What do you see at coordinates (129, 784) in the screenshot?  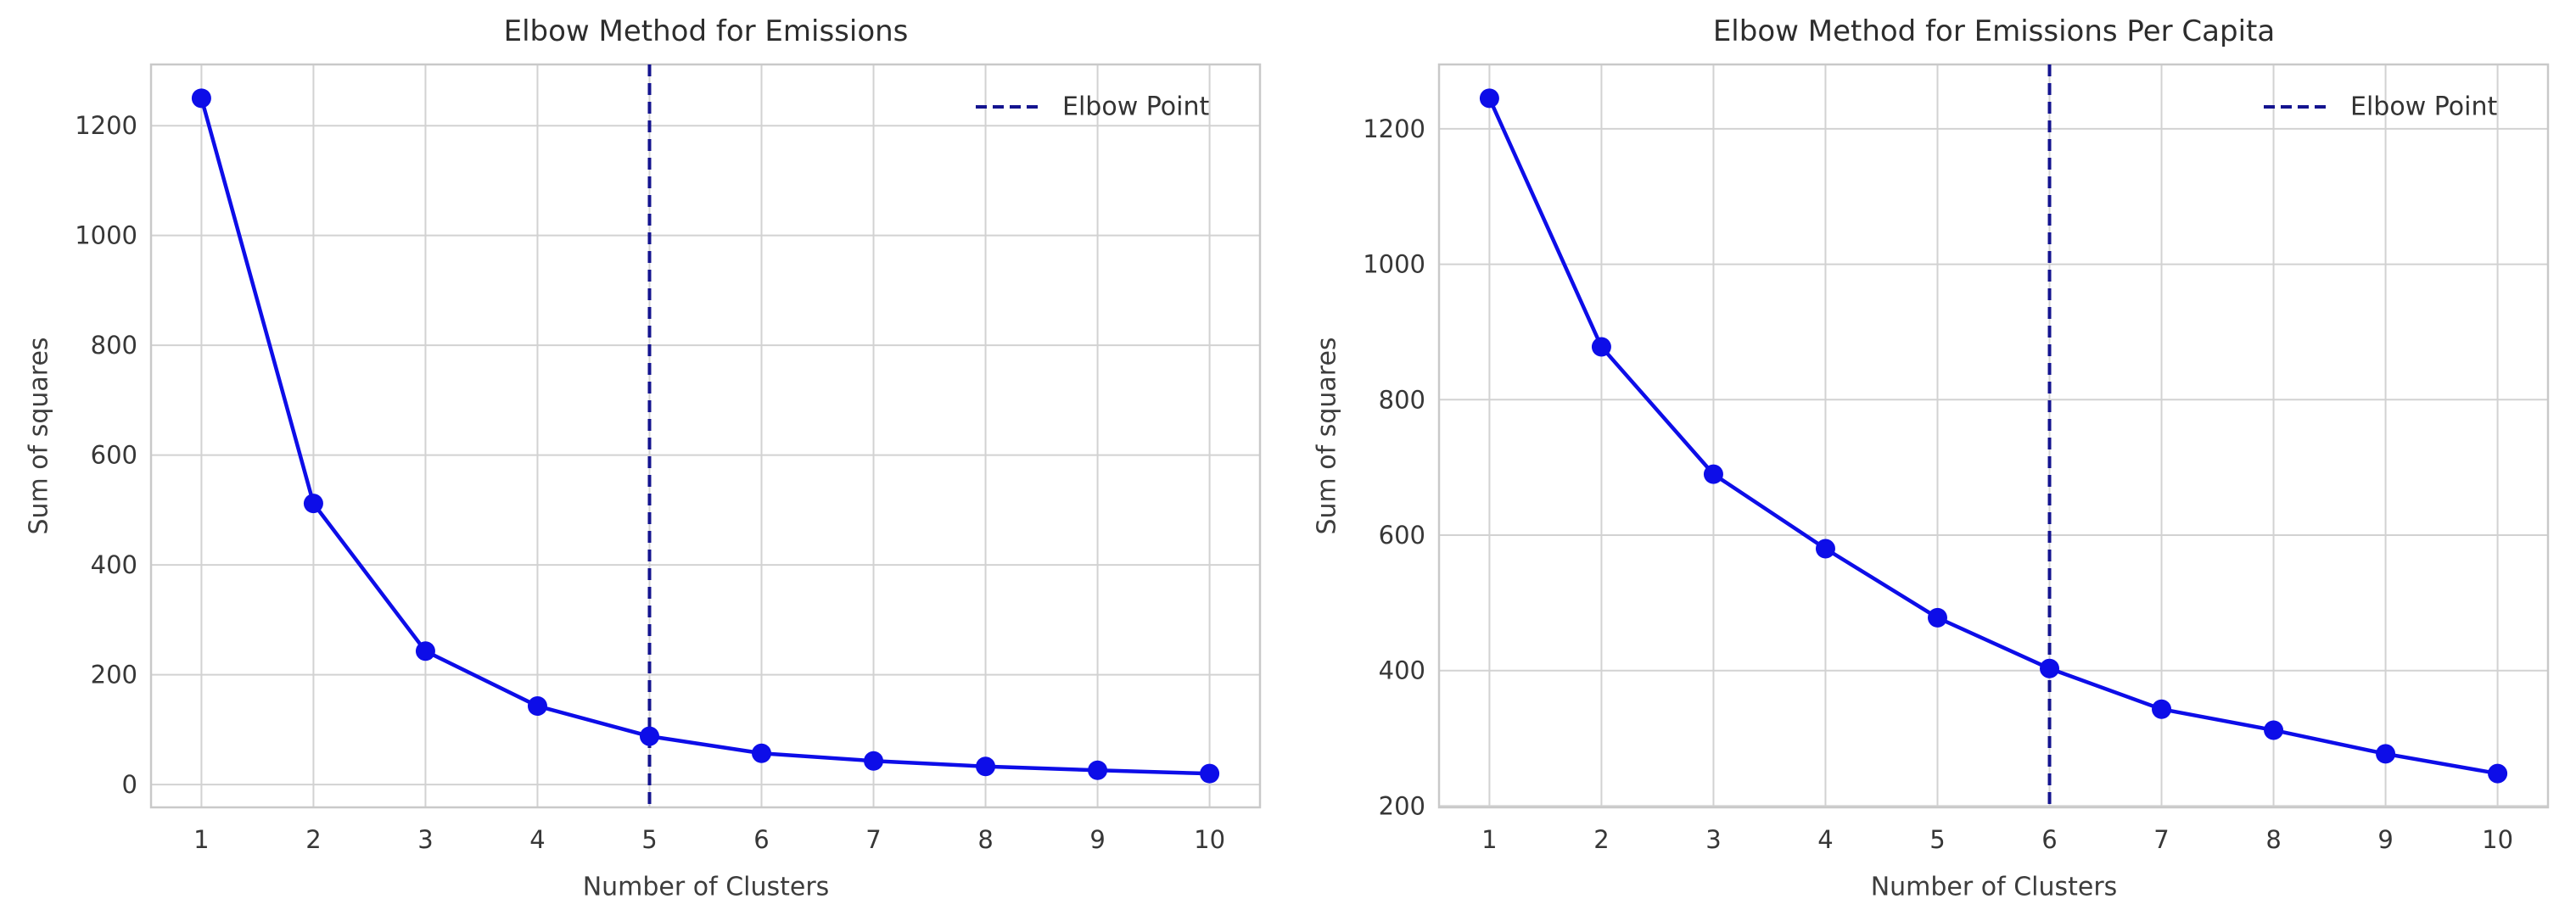 I see `y-tick-label: 0` at bounding box center [129, 784].